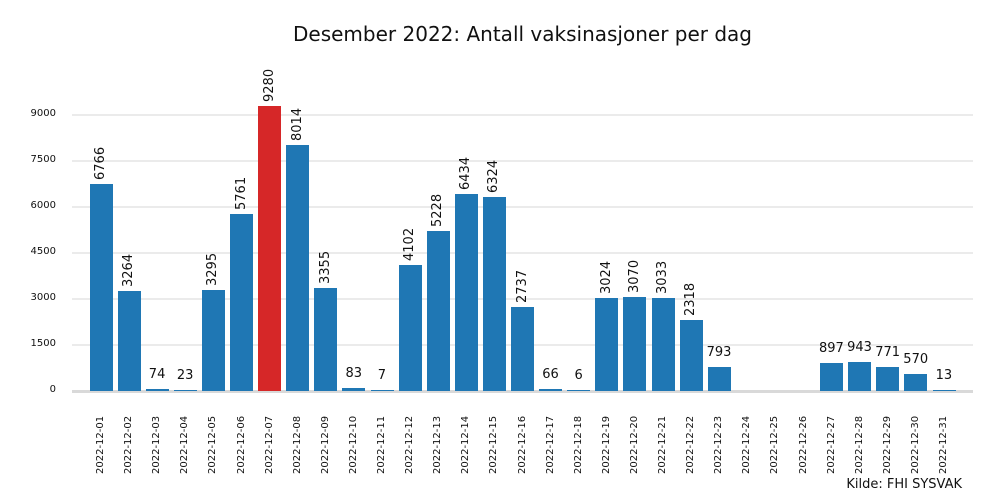  I want to click on x-tick-label: 2022-12-22, so click(691, 444).